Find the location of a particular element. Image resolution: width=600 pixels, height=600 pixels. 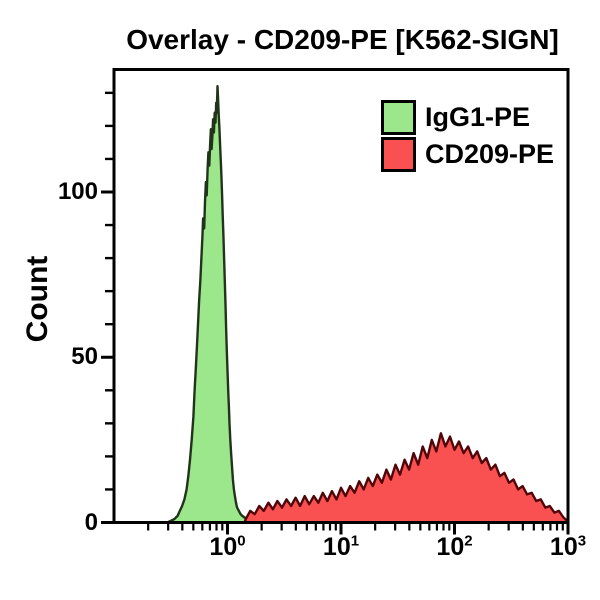

legend-label-igg1-pe: IgG1-PE is located at coordinates (478, 117).